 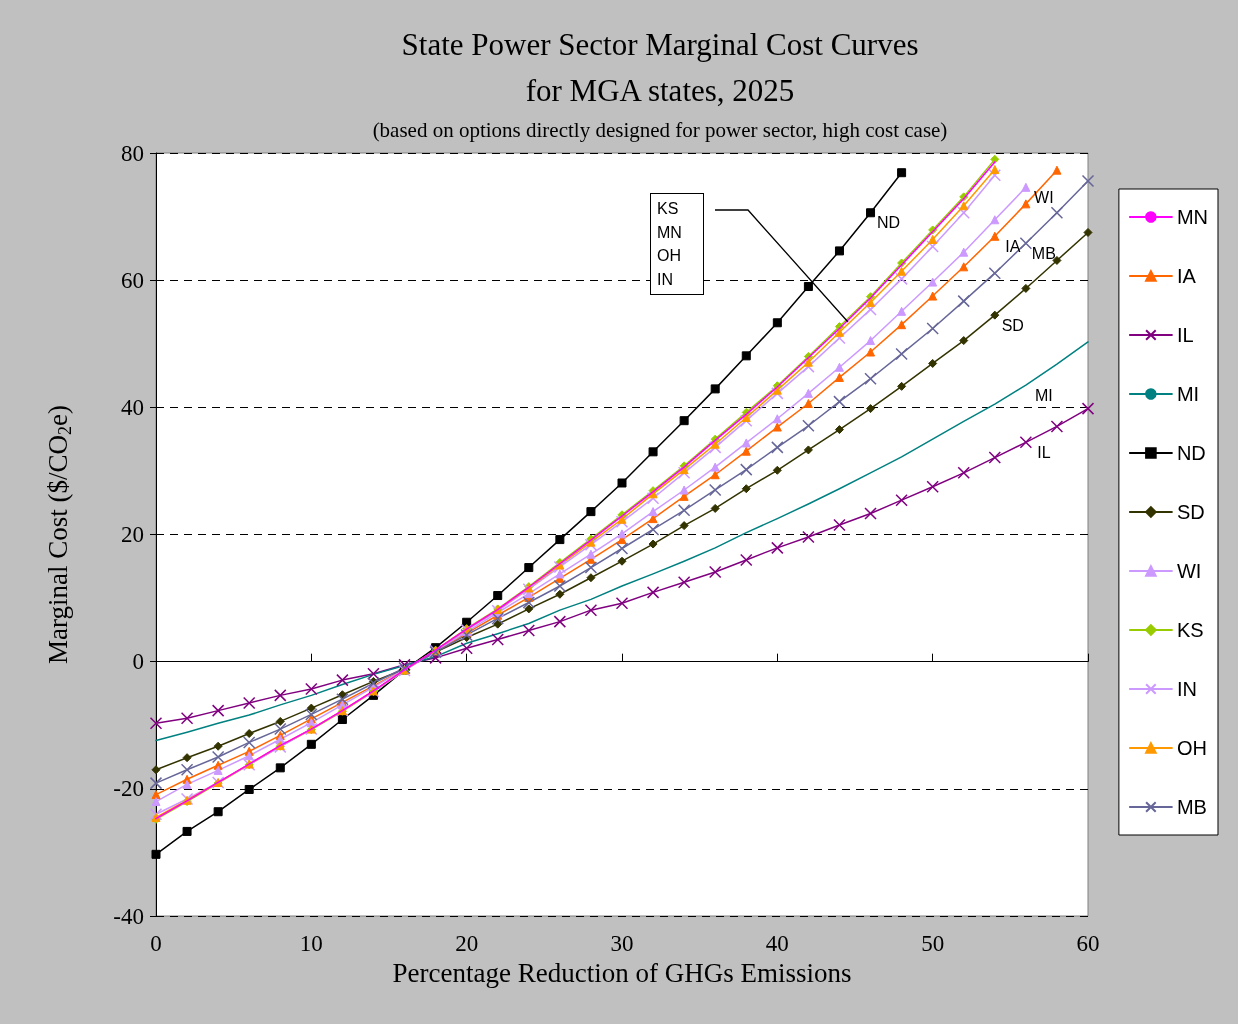 What do you see at coordinates (777, 943) in the screenshot?
I see `x-tick-label: 40` at bounding box center [777, 943].